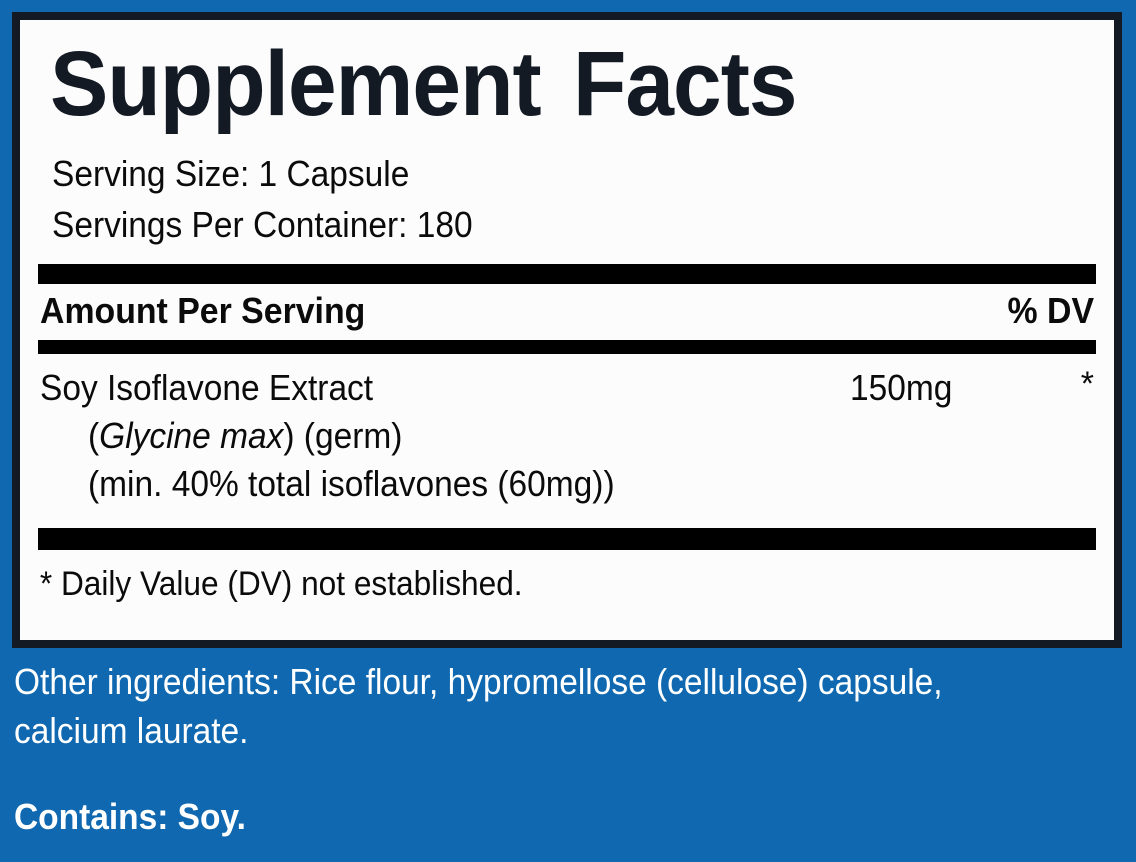 This screenshot has height=862, width=1136. Describe the element at coordinates (567, 539) in the screenshot. I see `rule-below-ingredients` at that location.